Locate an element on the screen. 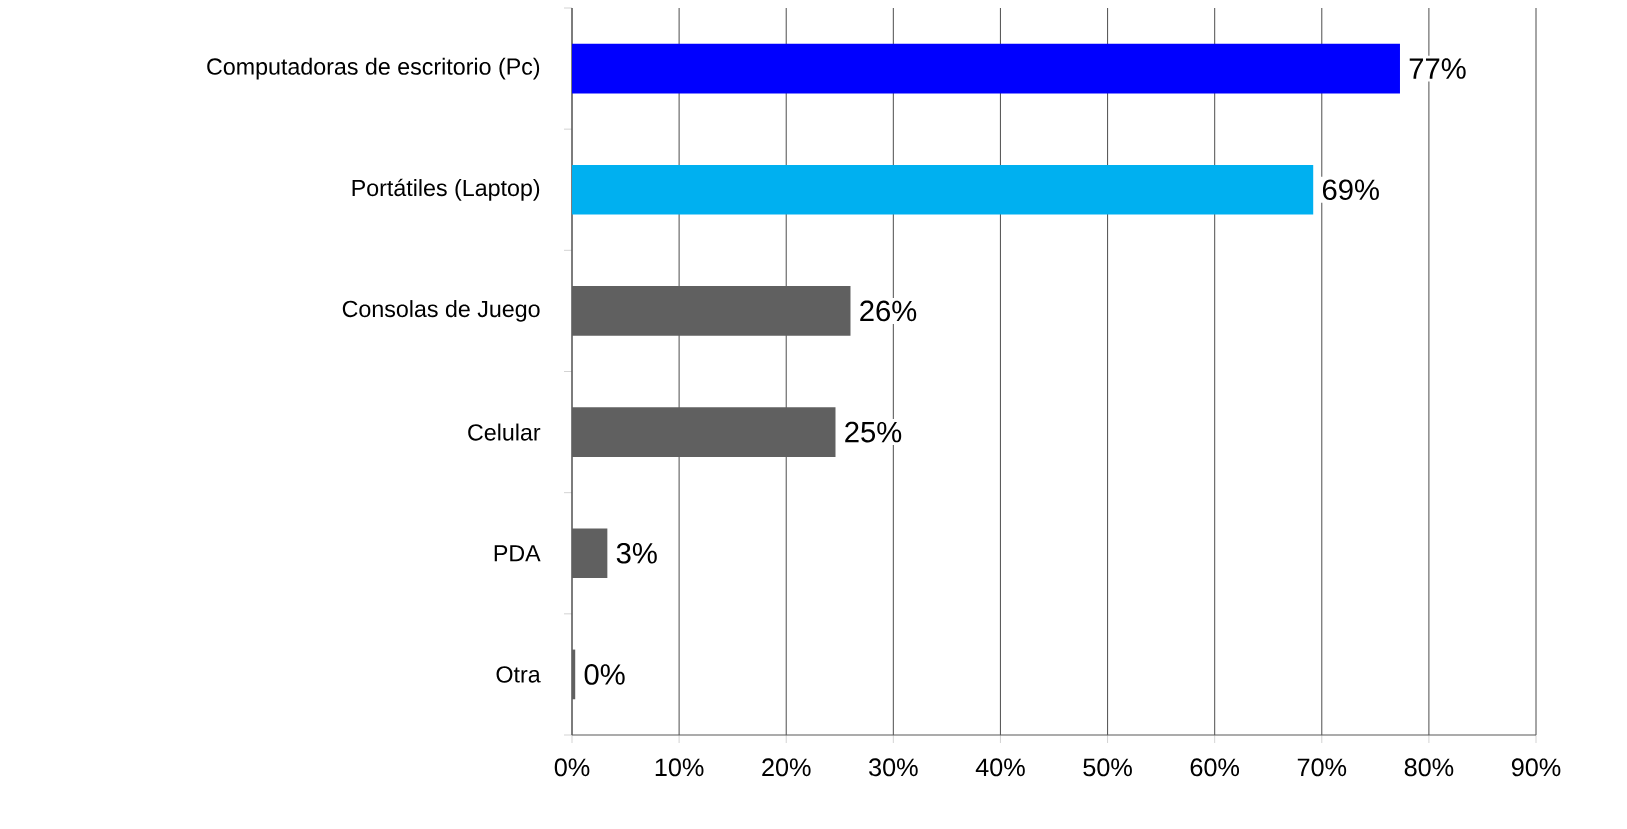  x-tick-label: 70% is located at coordinates (1322, 767).